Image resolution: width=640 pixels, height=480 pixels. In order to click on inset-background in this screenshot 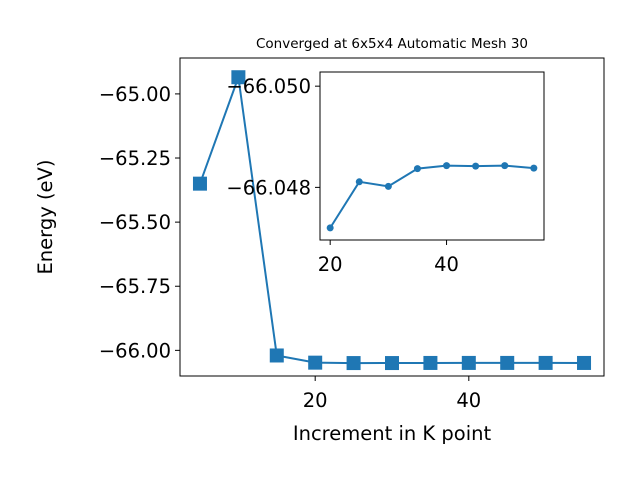, I will do `click(432, 156)`.